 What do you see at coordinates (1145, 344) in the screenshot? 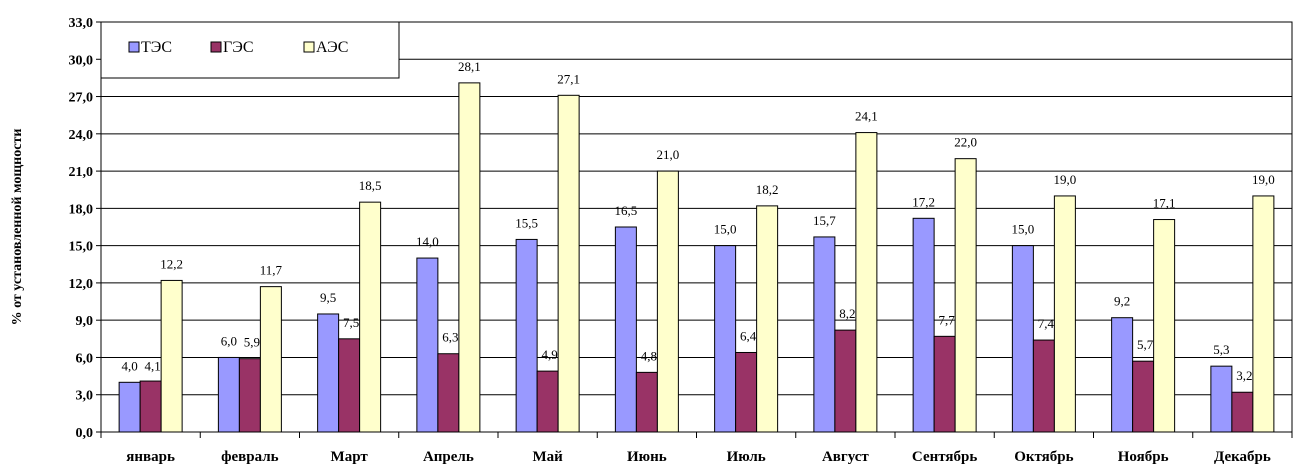
I see `data-label: 5,7` at bounding box center [1145, 344].